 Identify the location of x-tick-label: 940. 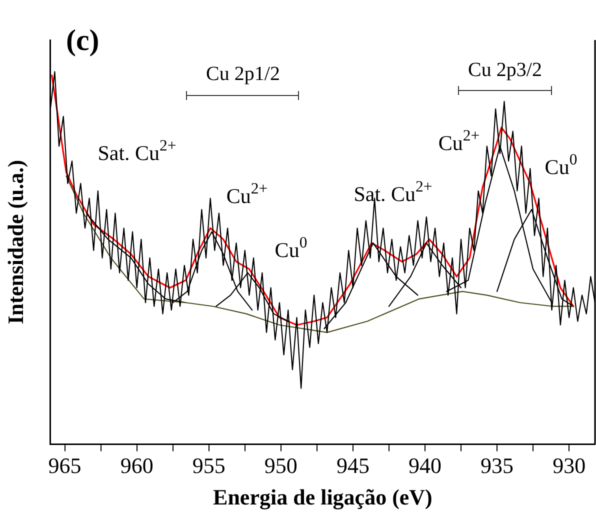
(425, 465).